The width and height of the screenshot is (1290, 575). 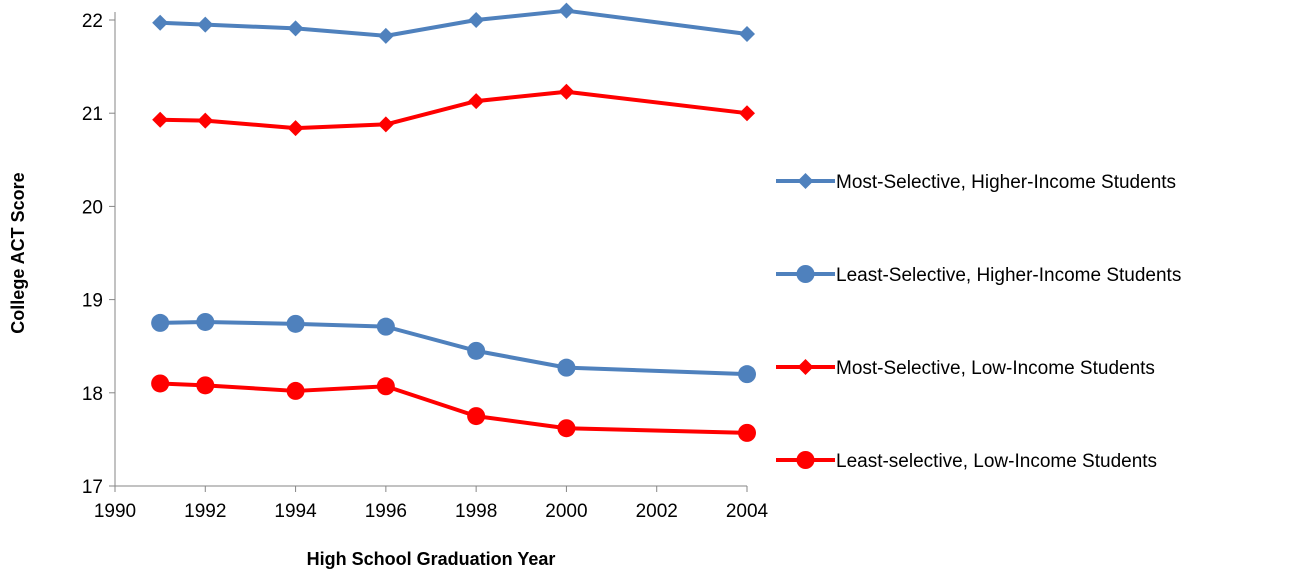 I want to click on legend-entry: Least-Selective, Higher-Income Students, so click(x=978, y=275).